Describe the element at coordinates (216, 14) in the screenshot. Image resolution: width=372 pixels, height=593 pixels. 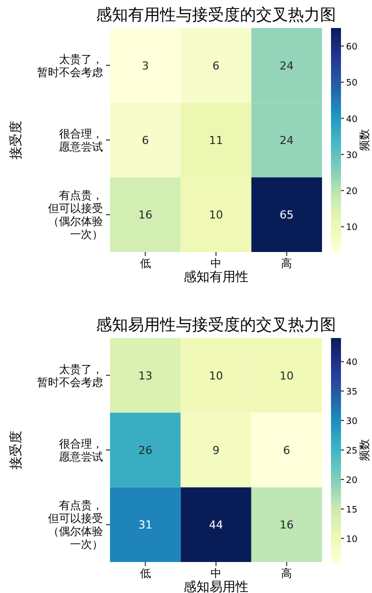
I see `chart-title: 感知有用性与接受度的交叉热力图` at that location.